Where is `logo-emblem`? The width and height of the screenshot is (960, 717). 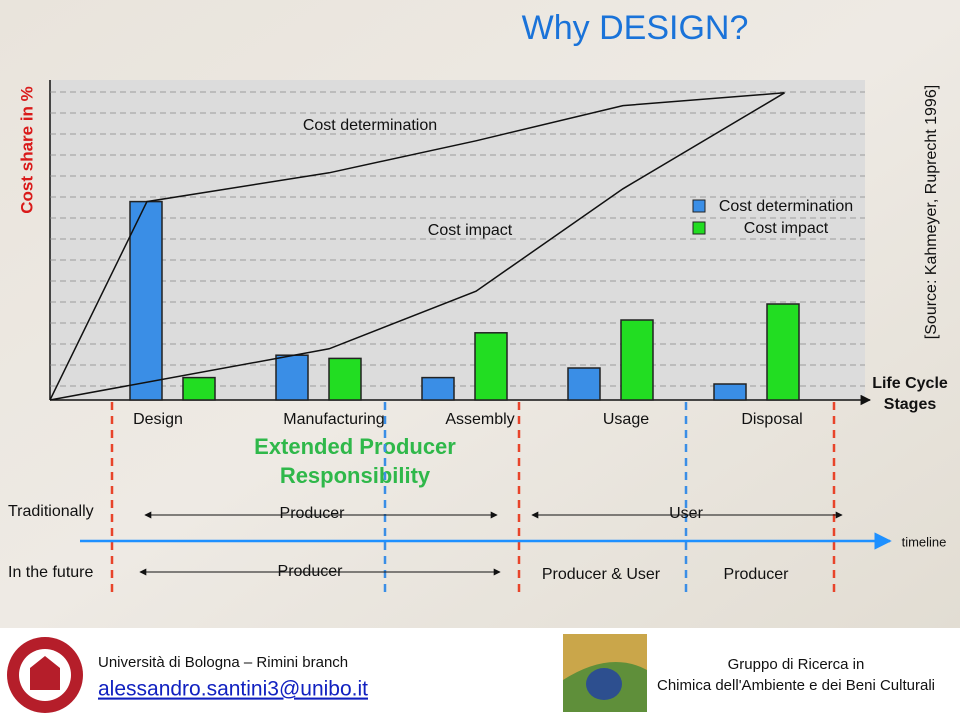 logo-emblem is located at coordinates (45, 673).